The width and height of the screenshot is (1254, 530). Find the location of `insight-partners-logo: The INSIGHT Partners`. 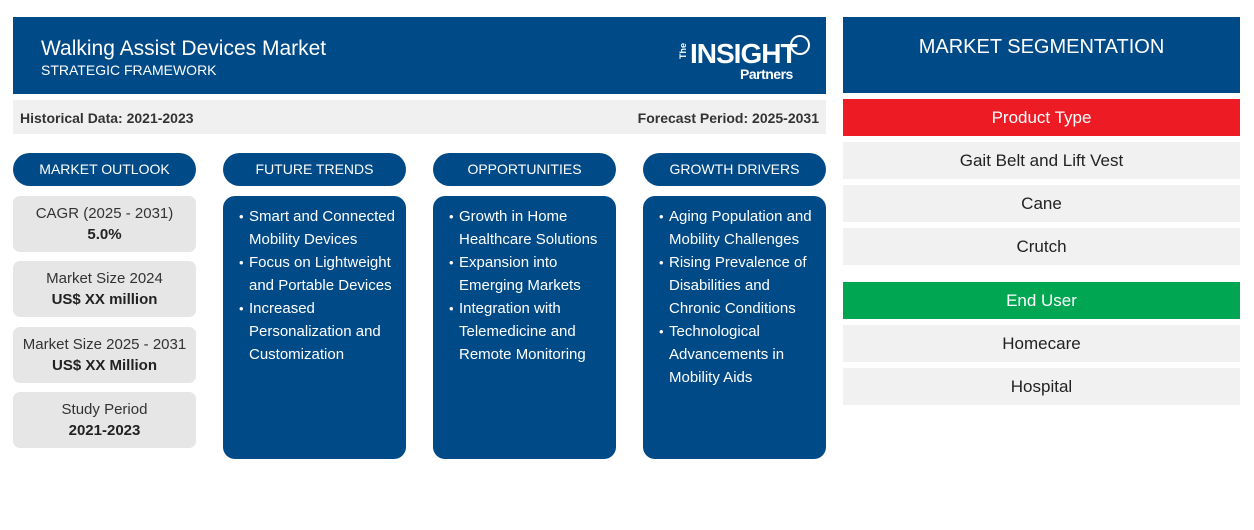

insight-partners-logo: The INSIGHT Partners is located at coordinates (743, 59).